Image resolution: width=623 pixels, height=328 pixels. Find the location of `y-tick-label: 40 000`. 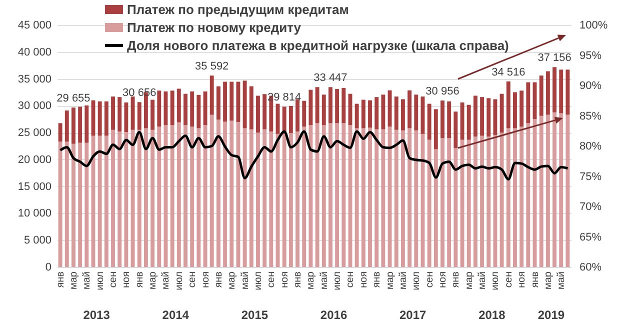

y-tick-label: 40 000 is located at coordinates (35, 52).